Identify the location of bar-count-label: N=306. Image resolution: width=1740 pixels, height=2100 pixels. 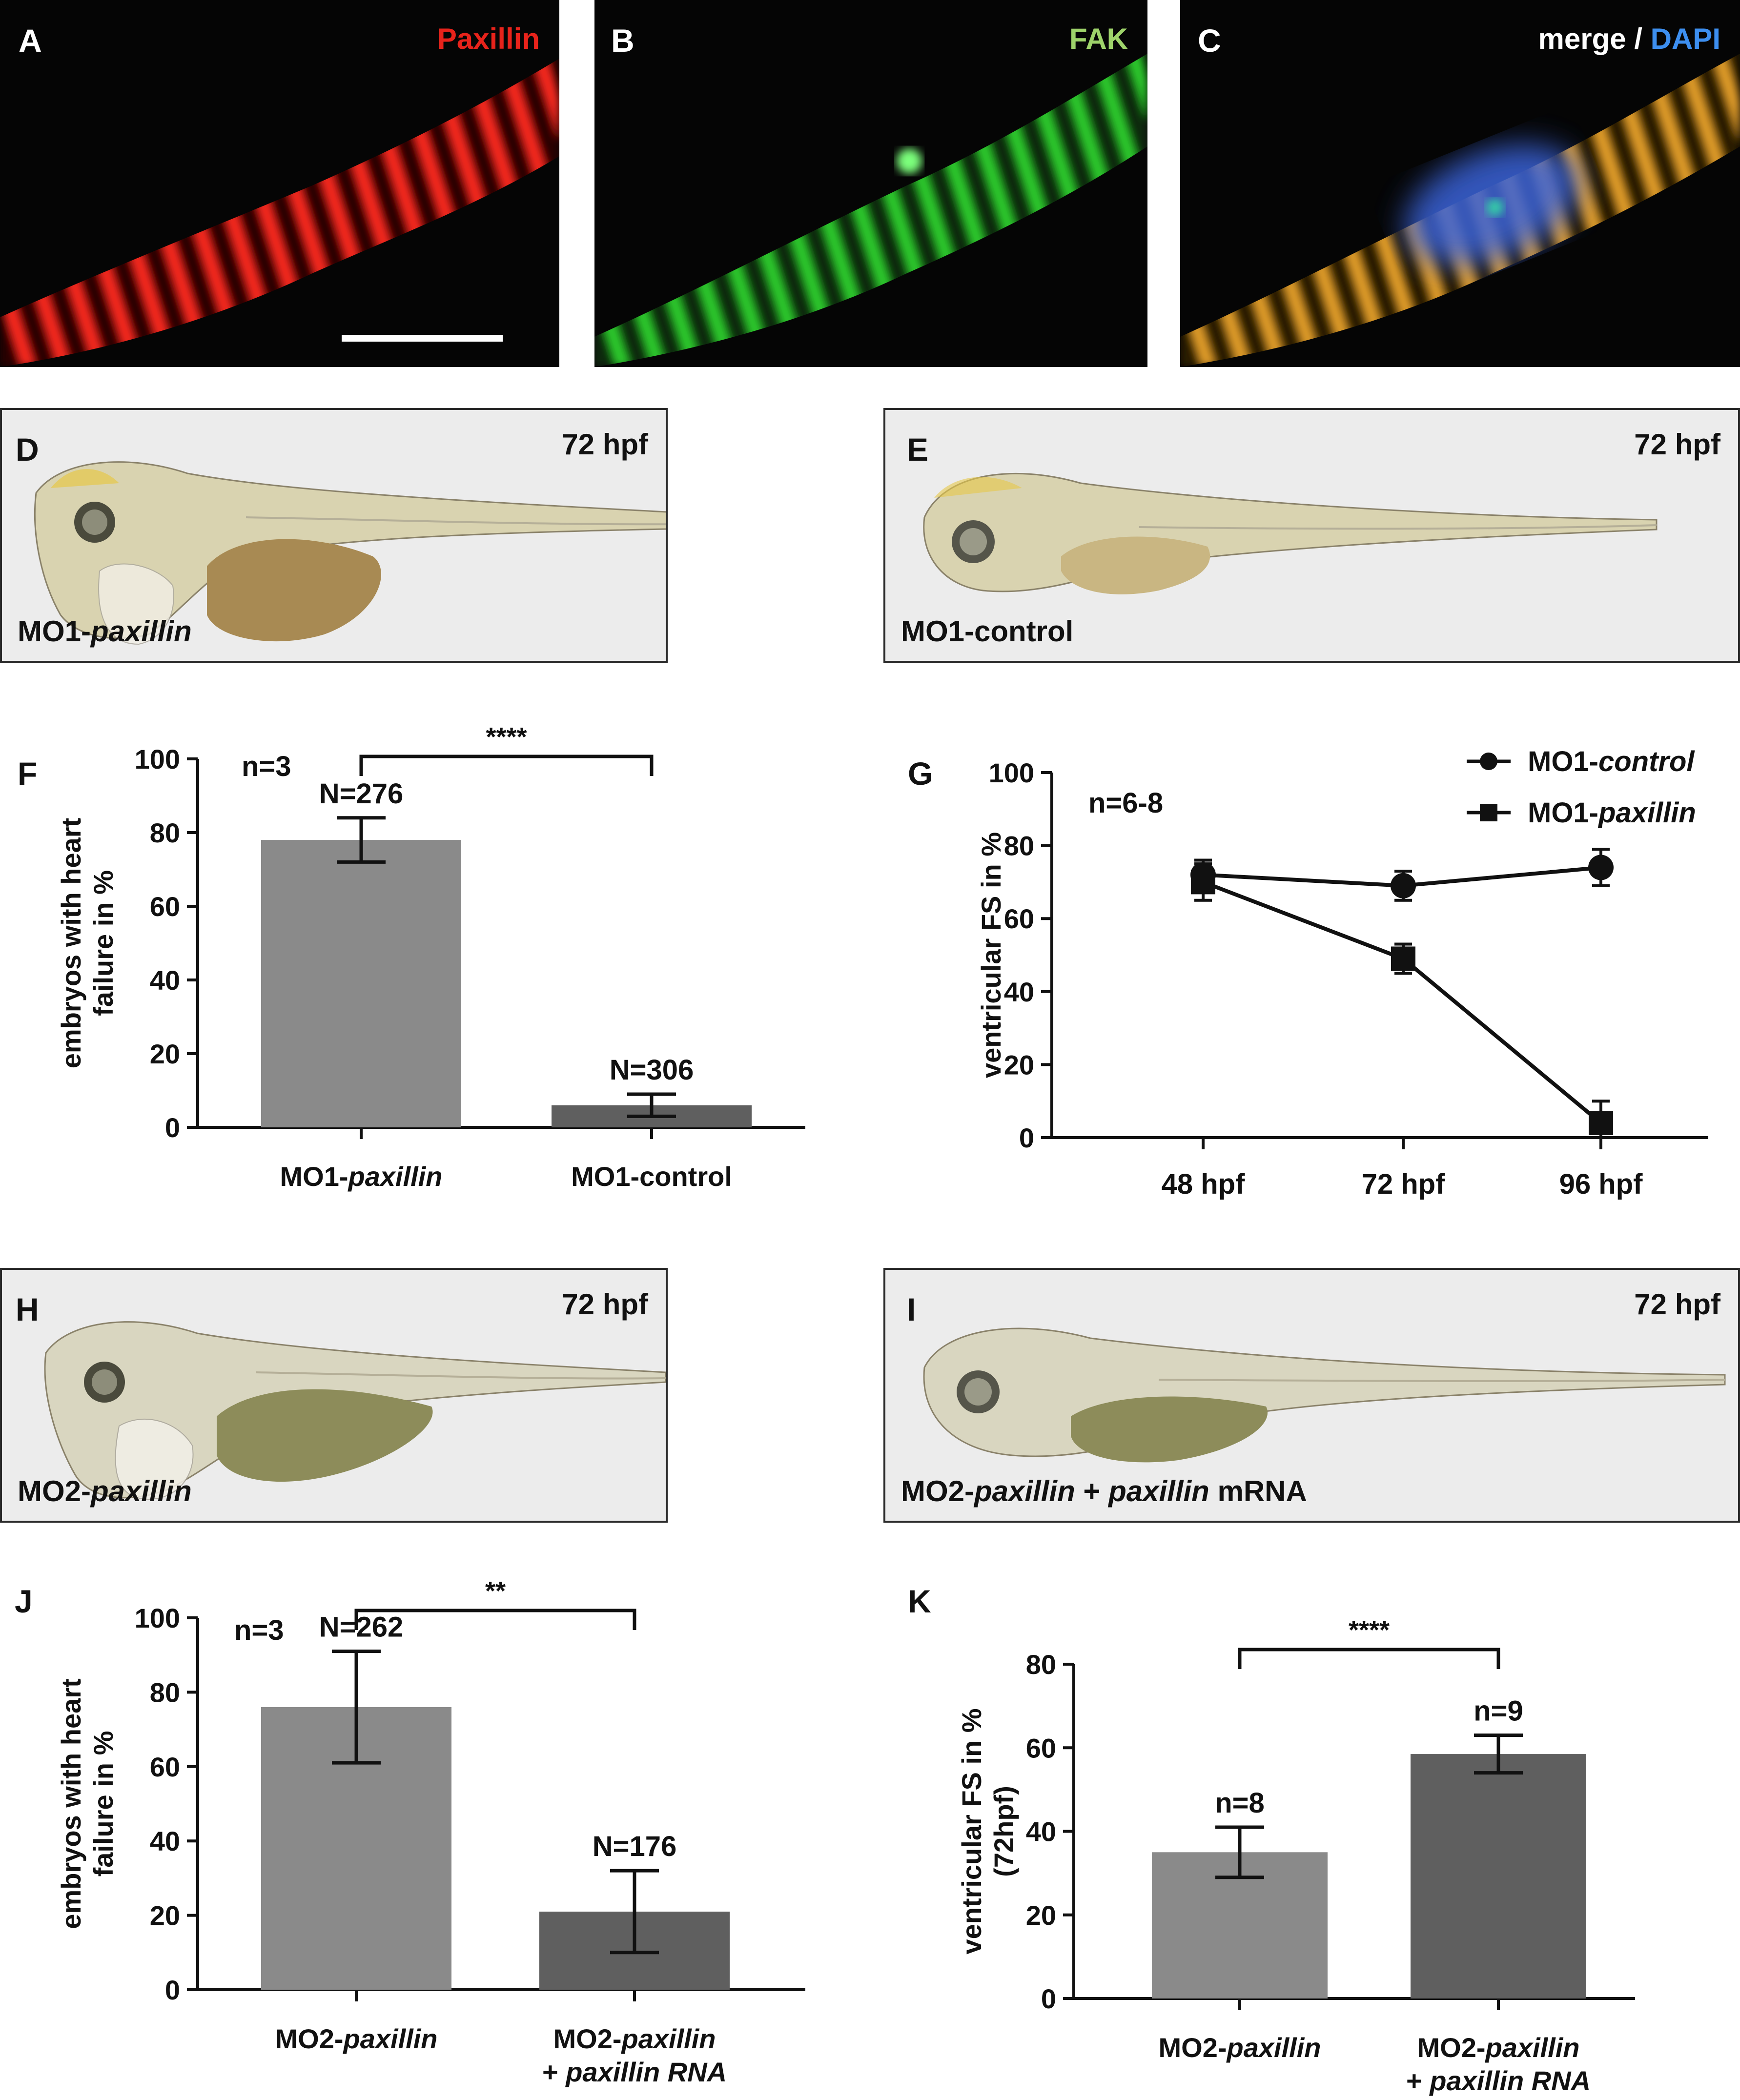
(652, 1070).